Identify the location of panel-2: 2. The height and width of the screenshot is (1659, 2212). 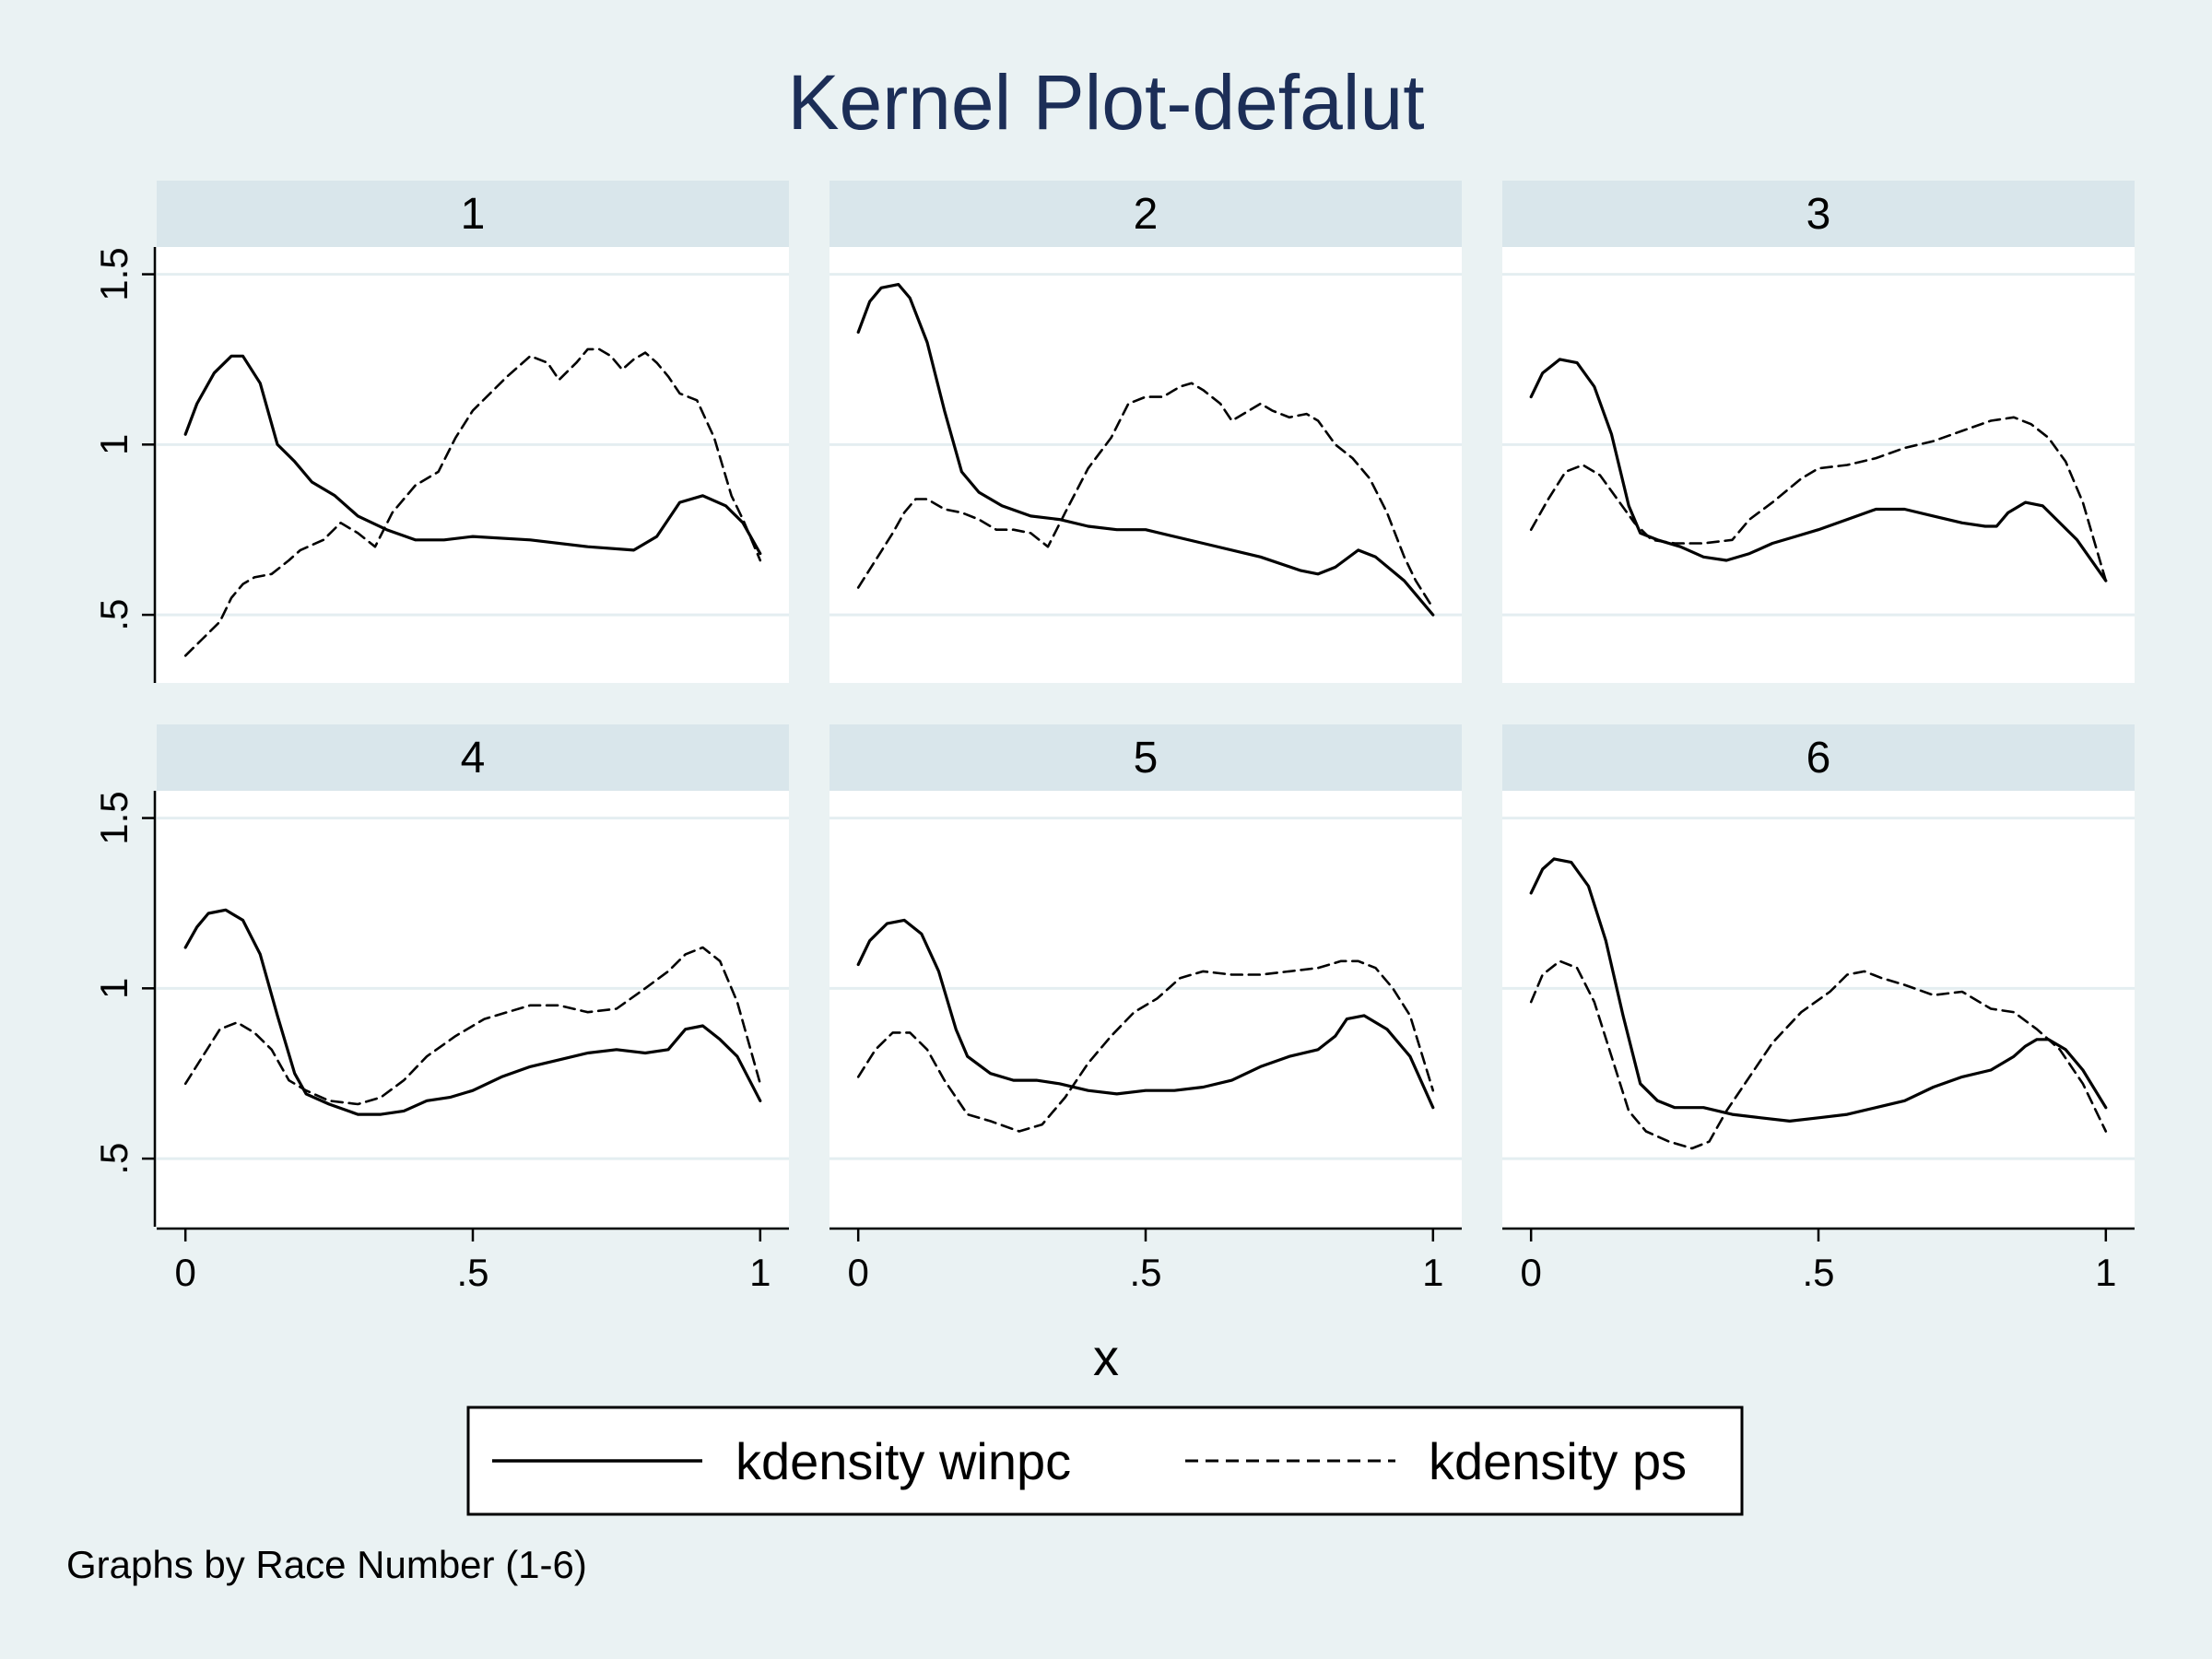
(1146, 432).